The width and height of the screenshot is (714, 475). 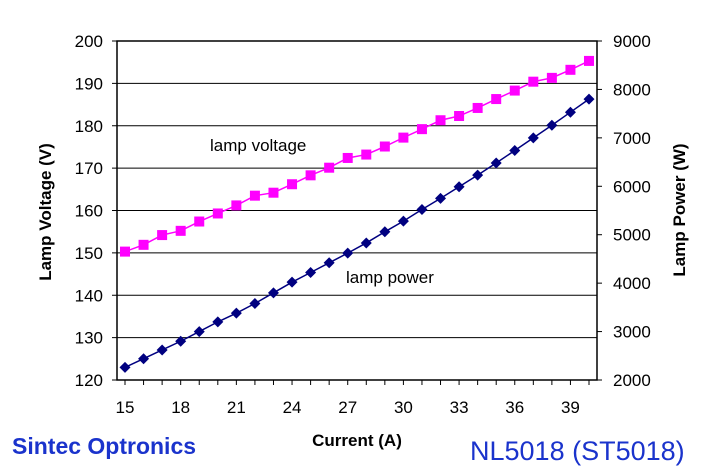 What do you see at coordinates (679, 209) in the screenshot?
I see `right-axis-title: Lamp Power (W)` at bounding box center [679, 209].